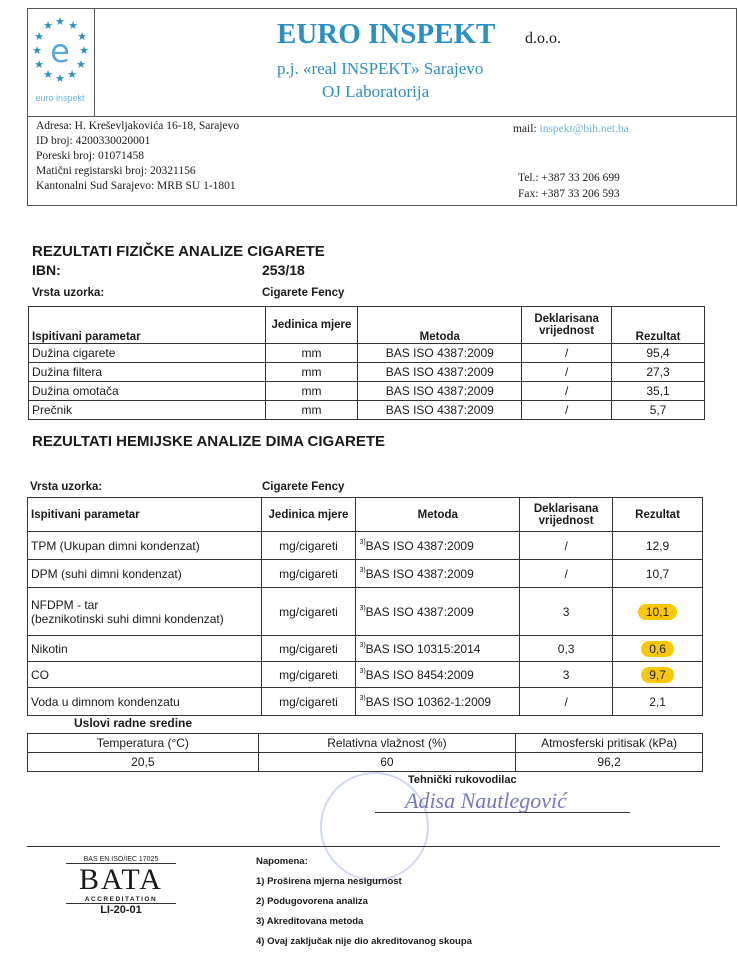 This screenshot has width=738, height=955. I want to click on mail-line: mail: inspekt@bih.net.ba, so click(571, 129).